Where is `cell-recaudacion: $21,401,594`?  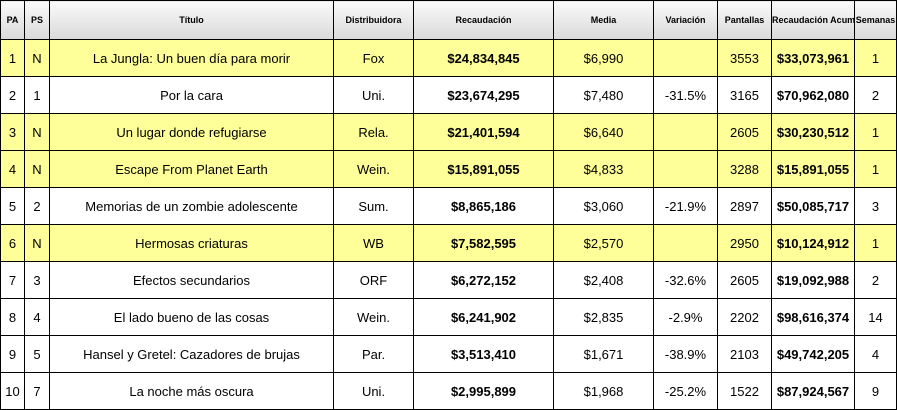
cell-recaudacion: $21,401,594 is located at coordinates (483, 132).